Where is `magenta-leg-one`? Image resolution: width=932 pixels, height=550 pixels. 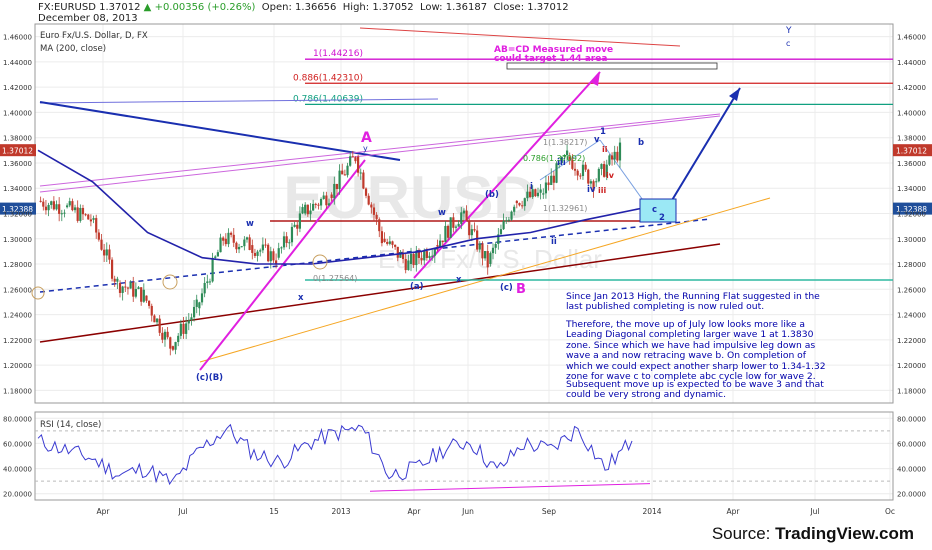 magenta-leg-one is located at coordinates (282, 265).